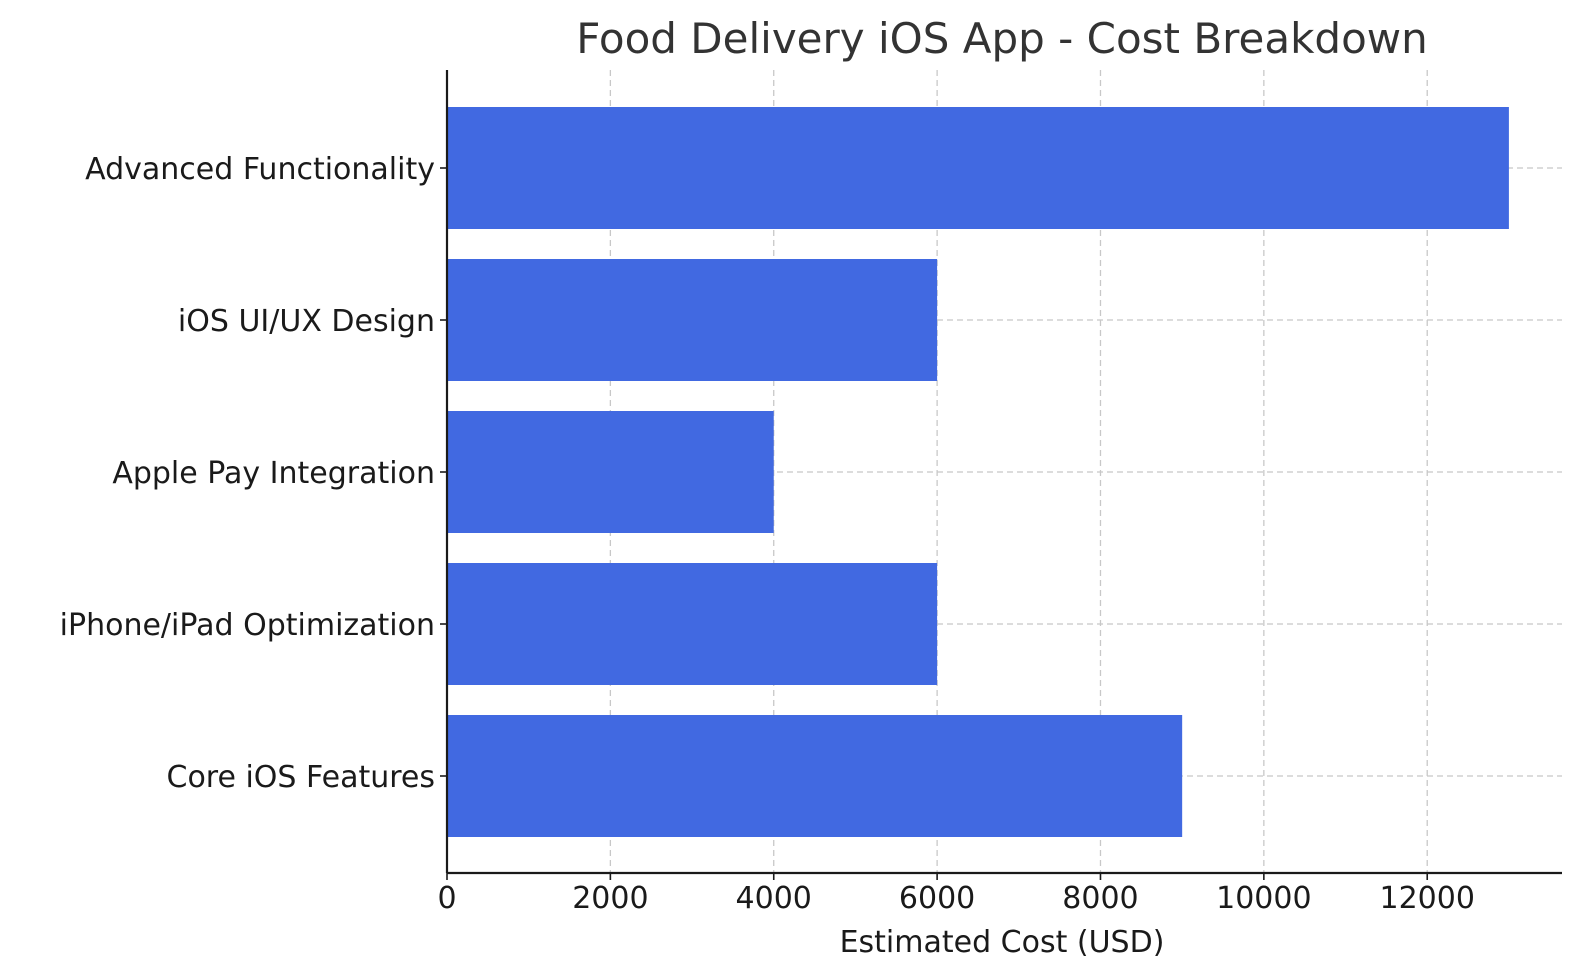 The image size is (1580, 980). What do you see at coordinates (774, 898) in the screenshot?
I see `x-tick-label: 4000` at bounding box center [774, 898].